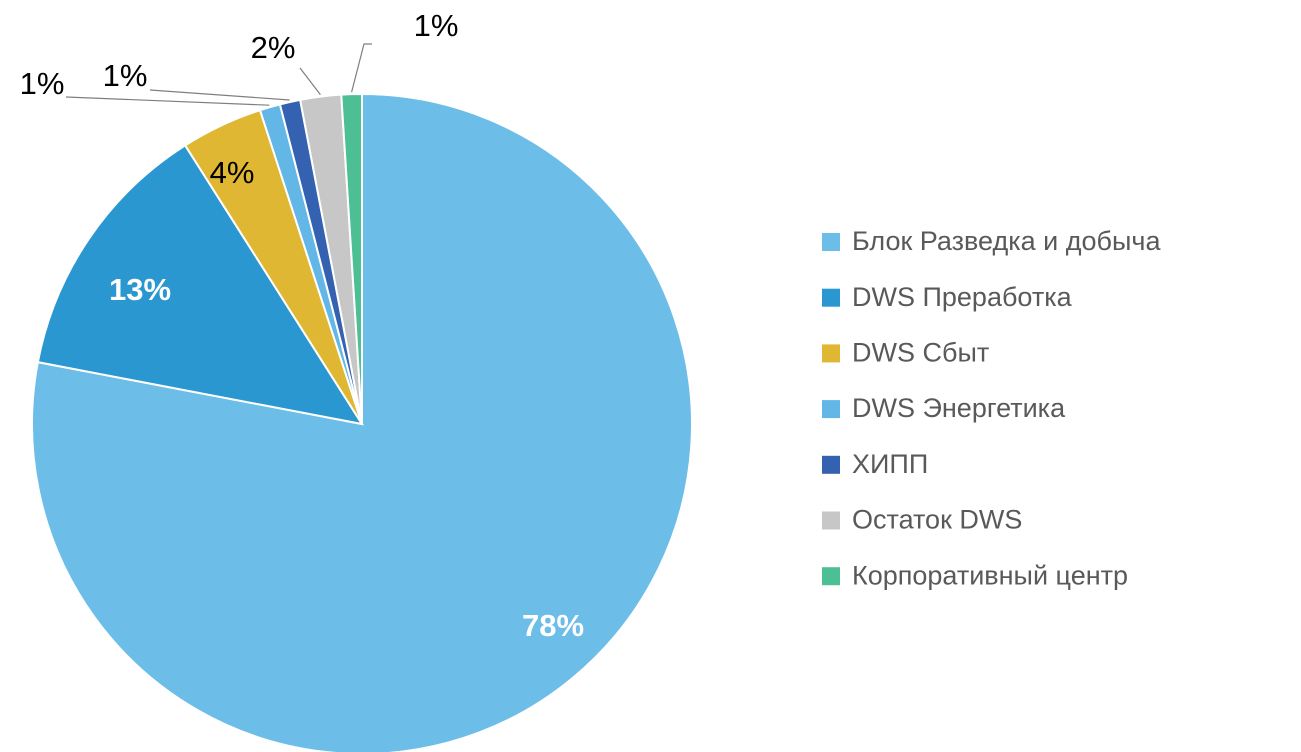  Describe the element at coordinates (140, 289) in the screenshot. I see `data-label: 13%` at that location.